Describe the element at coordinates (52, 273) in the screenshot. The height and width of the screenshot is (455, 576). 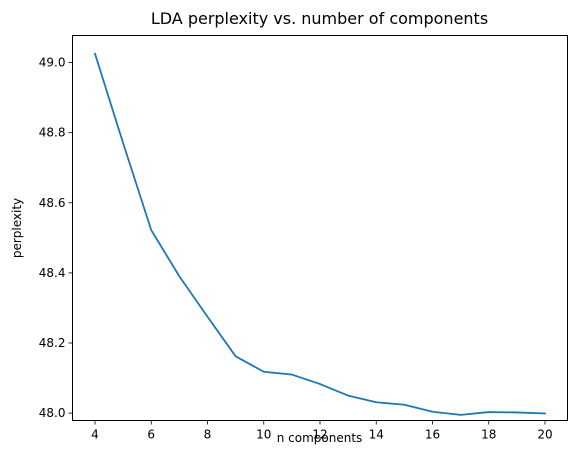
I see `y-tick-label: 48.4` at that location.